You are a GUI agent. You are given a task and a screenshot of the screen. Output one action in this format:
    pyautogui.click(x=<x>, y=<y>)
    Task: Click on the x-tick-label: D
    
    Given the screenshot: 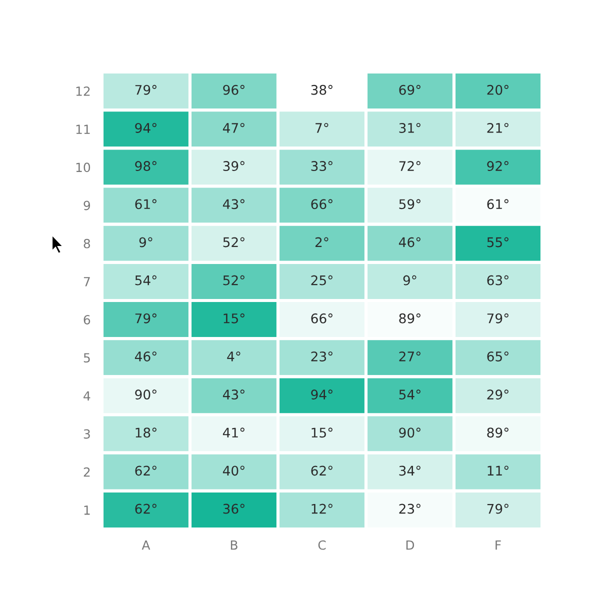 What is the action you would take?
    pyautogui.click(x=410, y=545)
    